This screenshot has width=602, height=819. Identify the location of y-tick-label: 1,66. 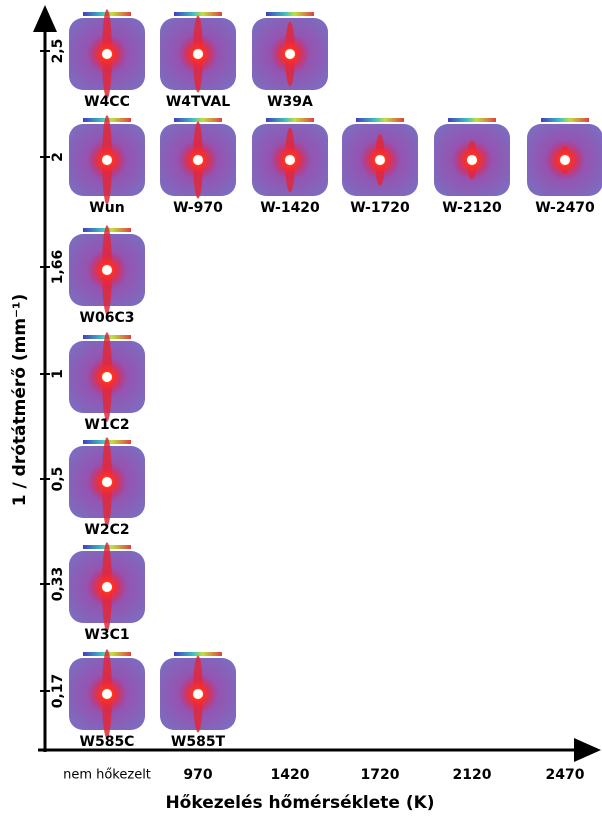
(58, 267).